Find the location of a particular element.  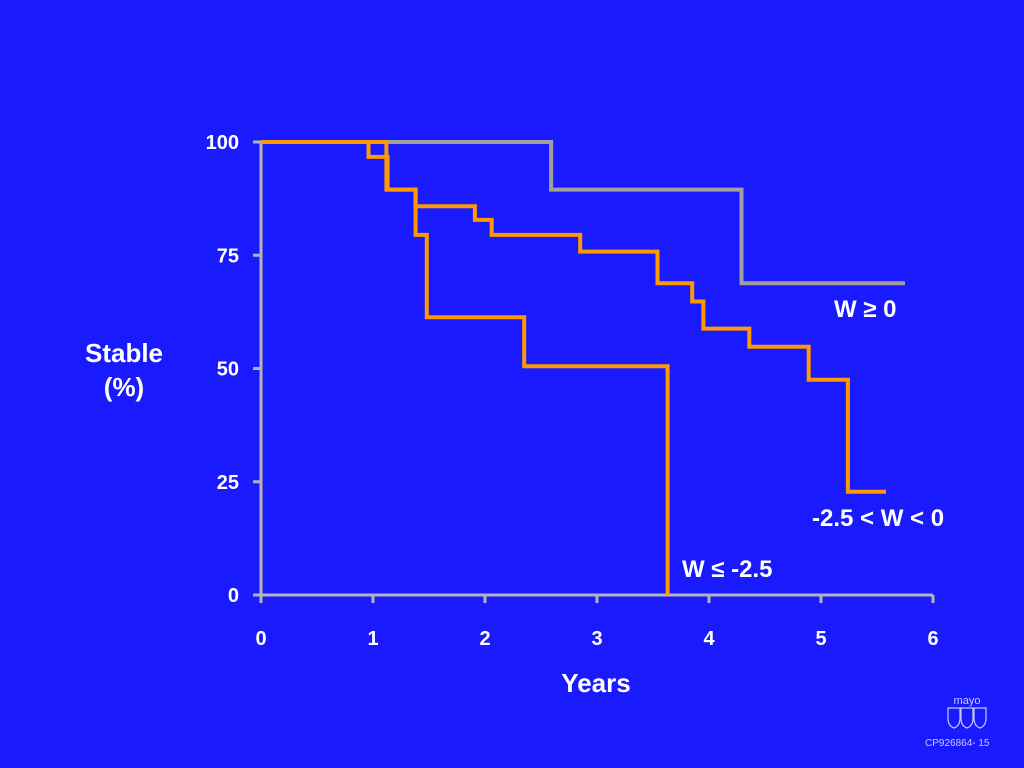

x-tick-label: 4 is located at coordinates (709, 639).